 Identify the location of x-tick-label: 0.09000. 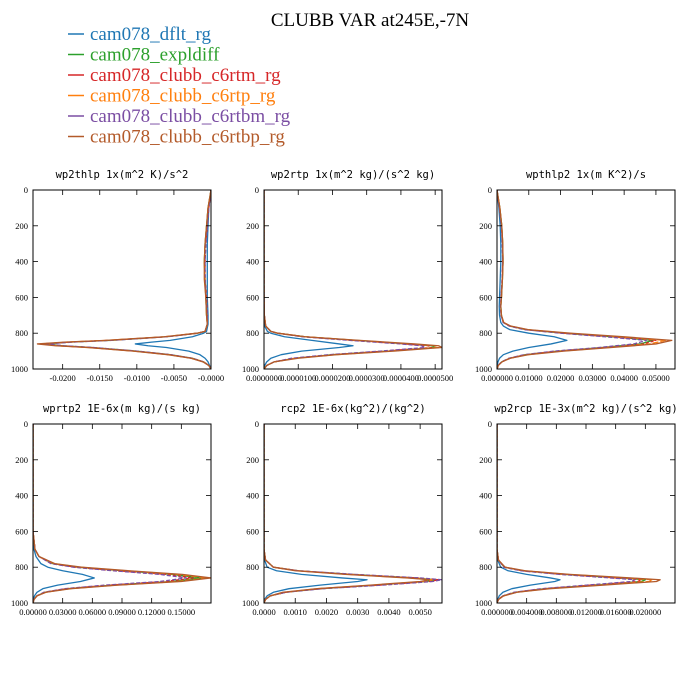
(122, 612).